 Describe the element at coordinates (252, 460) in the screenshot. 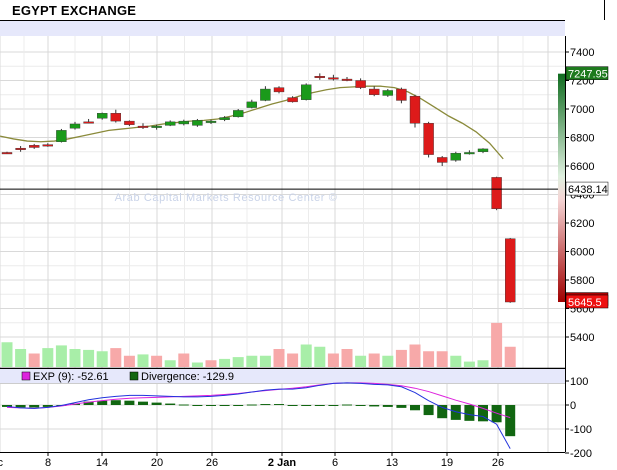

I see `date-axis: ec 8 14 20 26 2 Jan 6 13 19 26` at that location.